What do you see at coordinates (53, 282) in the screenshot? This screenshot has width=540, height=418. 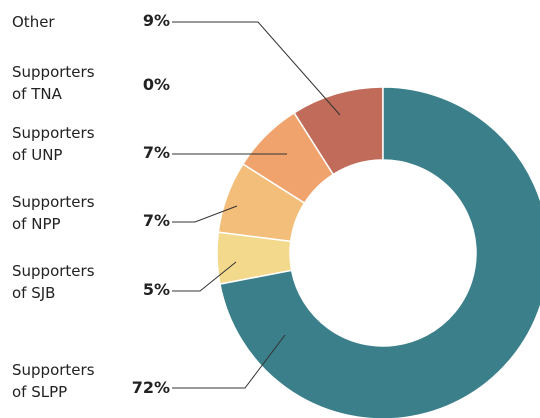 I see `category-label: Supporters of SJB` at bounding box center [53, 282].